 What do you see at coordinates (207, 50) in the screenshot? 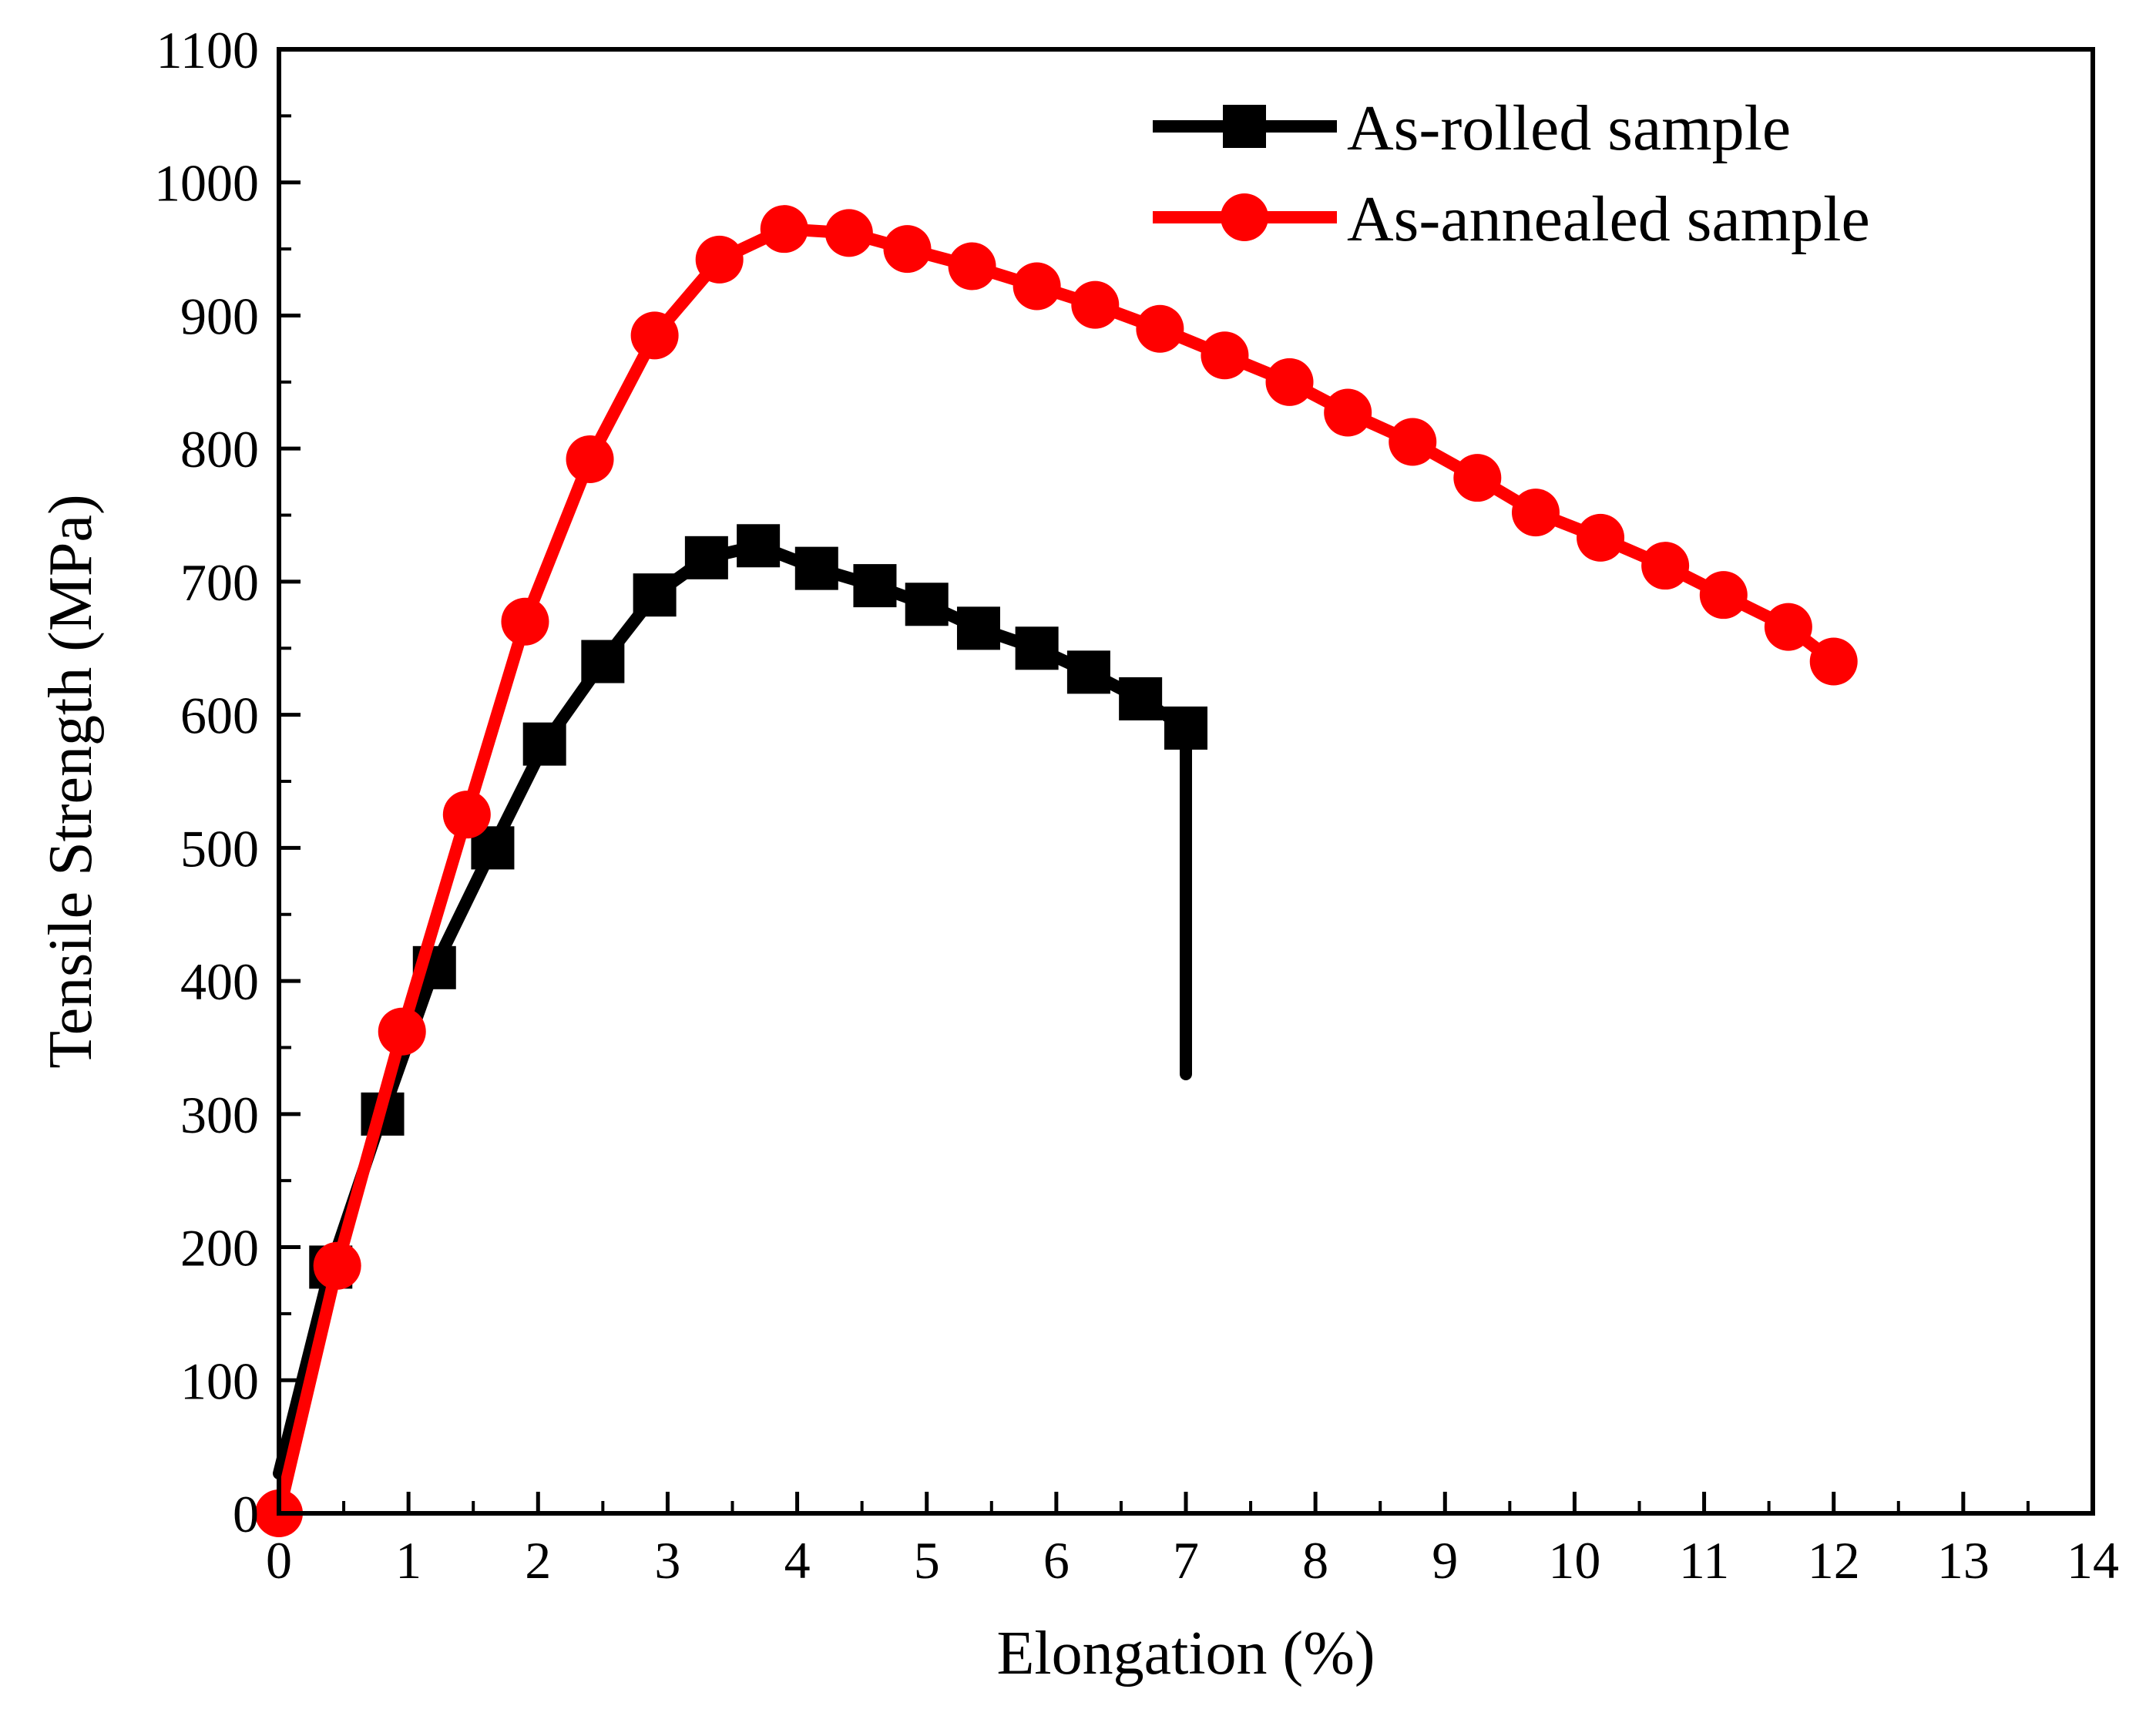
I see `y-tick-label-11: 1100` at bounding box center [207, 50].